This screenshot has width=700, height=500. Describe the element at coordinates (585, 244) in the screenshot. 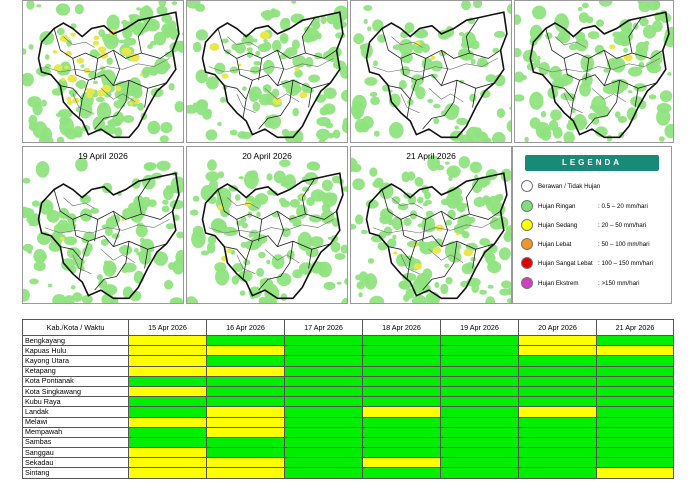

I see `legend-item: Hujan Lebat: 50 – 100 mm/hari` at that location.